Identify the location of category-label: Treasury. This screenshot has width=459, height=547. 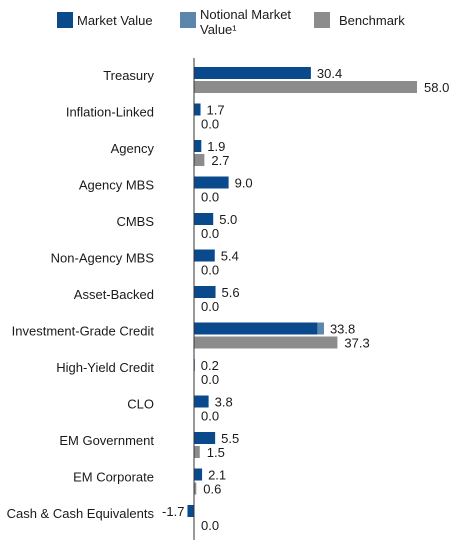
(128, 75).